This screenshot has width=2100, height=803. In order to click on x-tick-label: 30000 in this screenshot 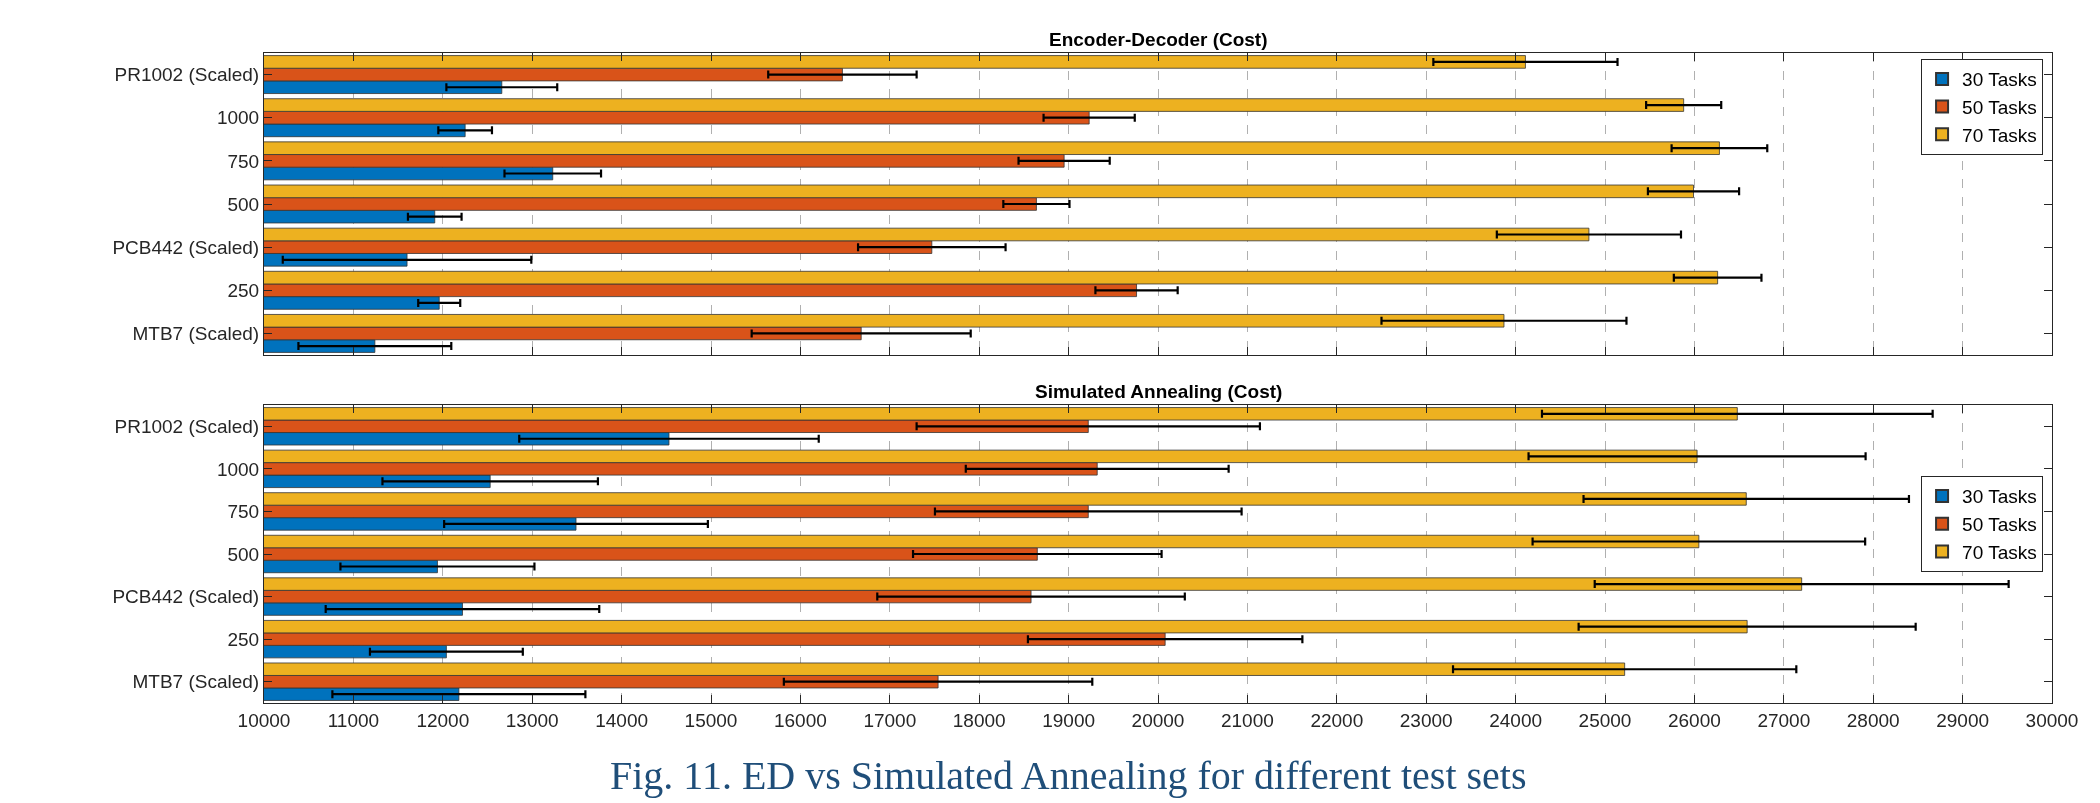, I will do `click(2052, 720)`.